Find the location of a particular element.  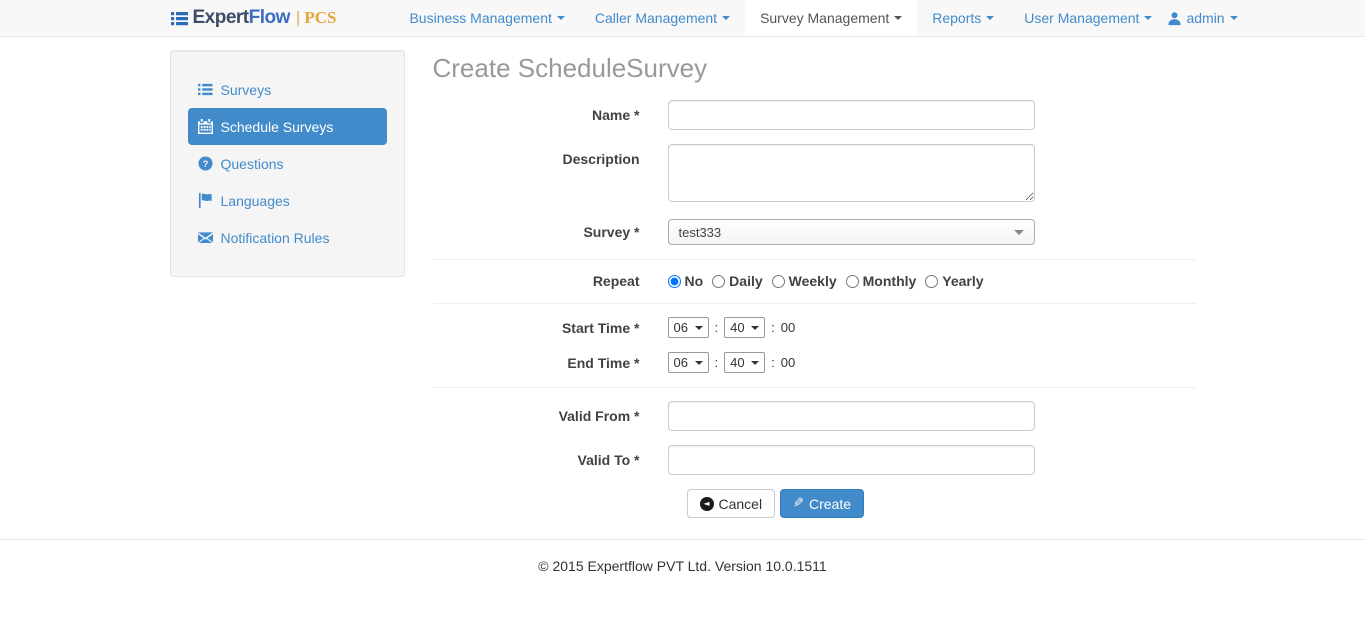

create-button: ✎ Create is located at coordinates (822, 503).